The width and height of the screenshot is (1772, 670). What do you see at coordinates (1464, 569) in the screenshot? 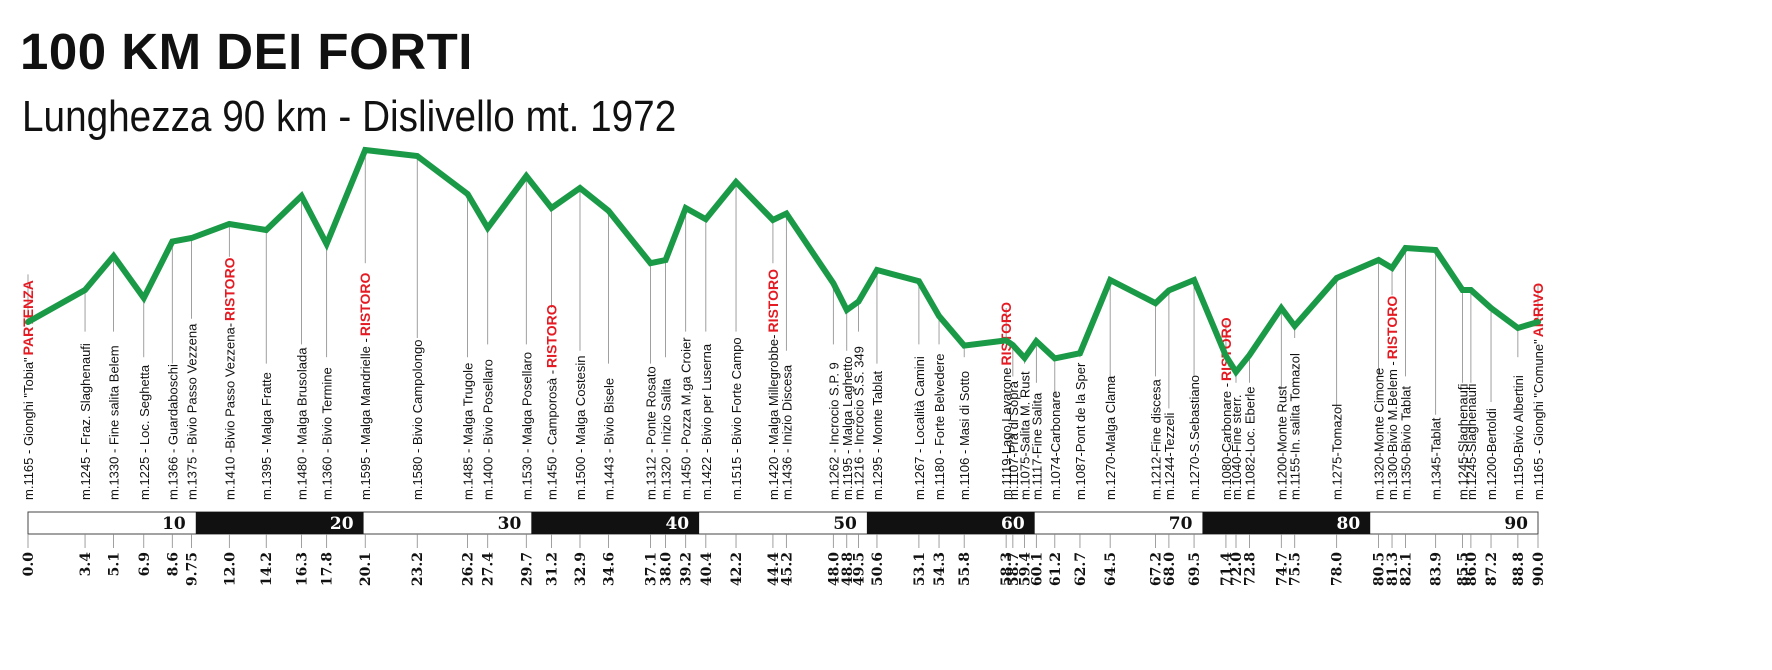
I see `x-tick-label: 85.5` at bounding box center [1464, 569].